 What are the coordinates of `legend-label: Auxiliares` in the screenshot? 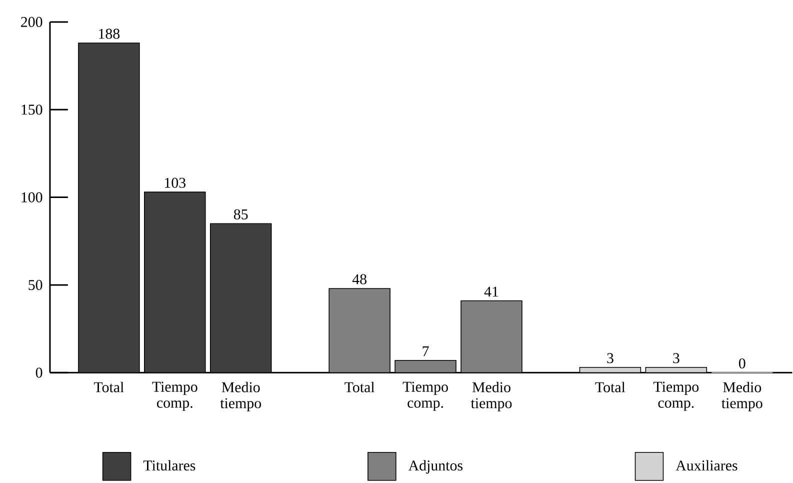 It's located at (707, 465).